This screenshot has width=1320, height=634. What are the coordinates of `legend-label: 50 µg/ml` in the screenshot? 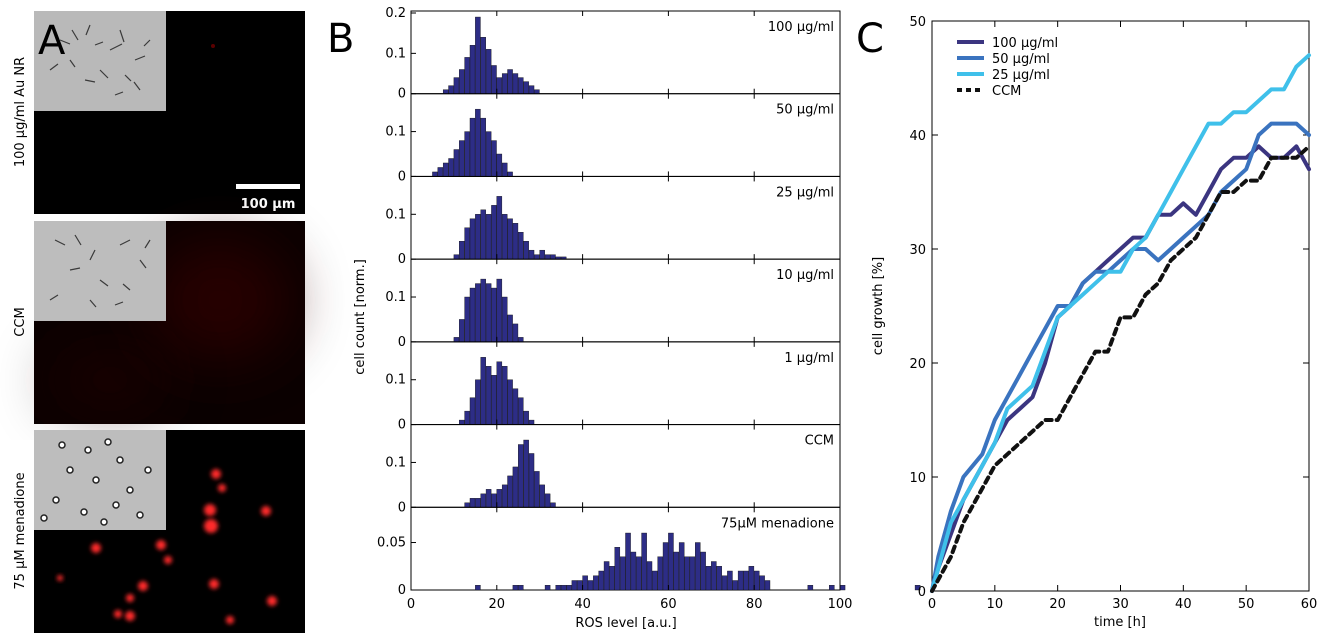 It's located at (1021, 59).